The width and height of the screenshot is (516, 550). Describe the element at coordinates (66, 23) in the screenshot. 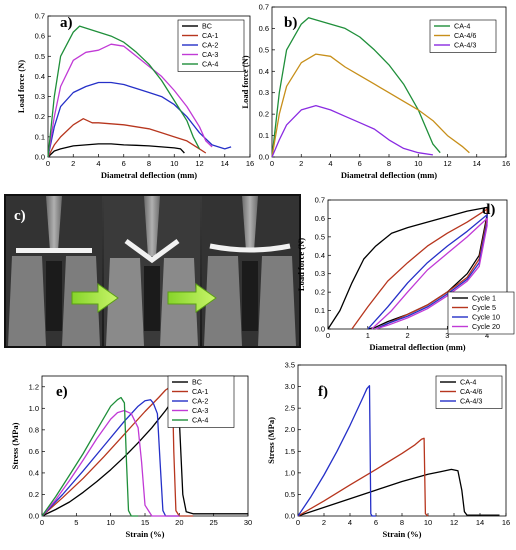

I see `panel-label-a: a)` at that location.